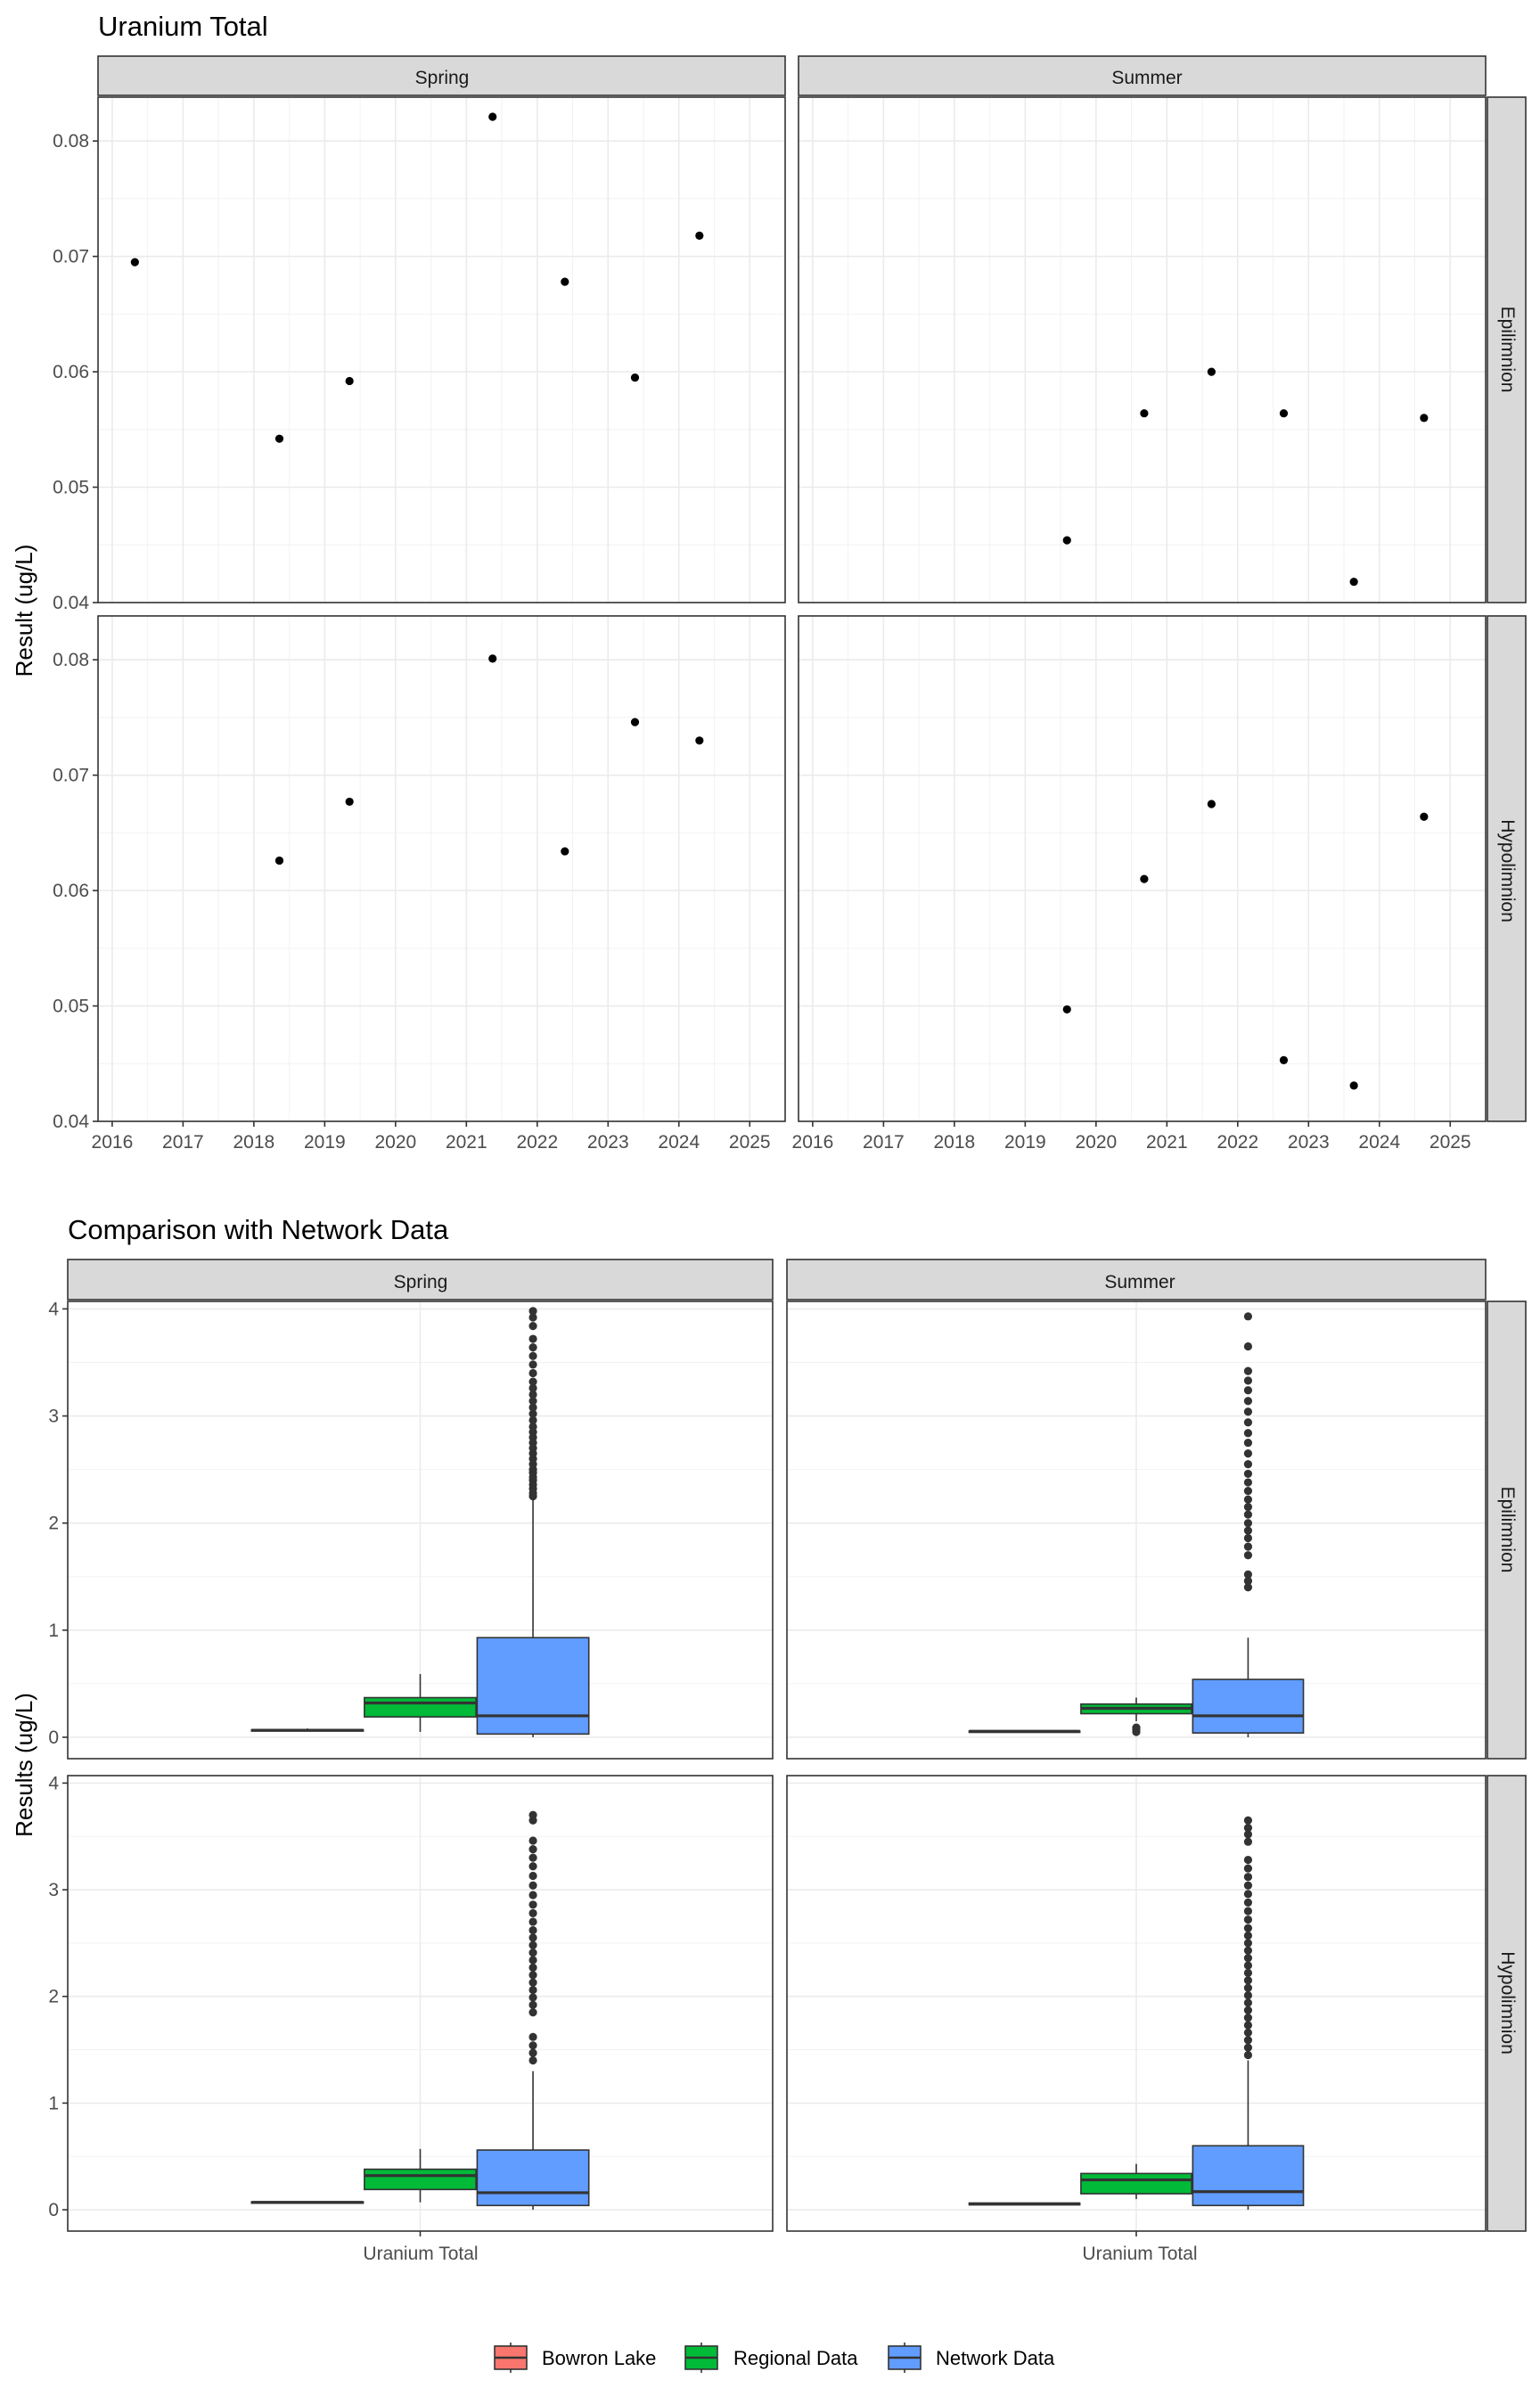  Describe the element at coordinates (1142, 75) in the screenshot. I see `scatter-strip-summer` at that location.